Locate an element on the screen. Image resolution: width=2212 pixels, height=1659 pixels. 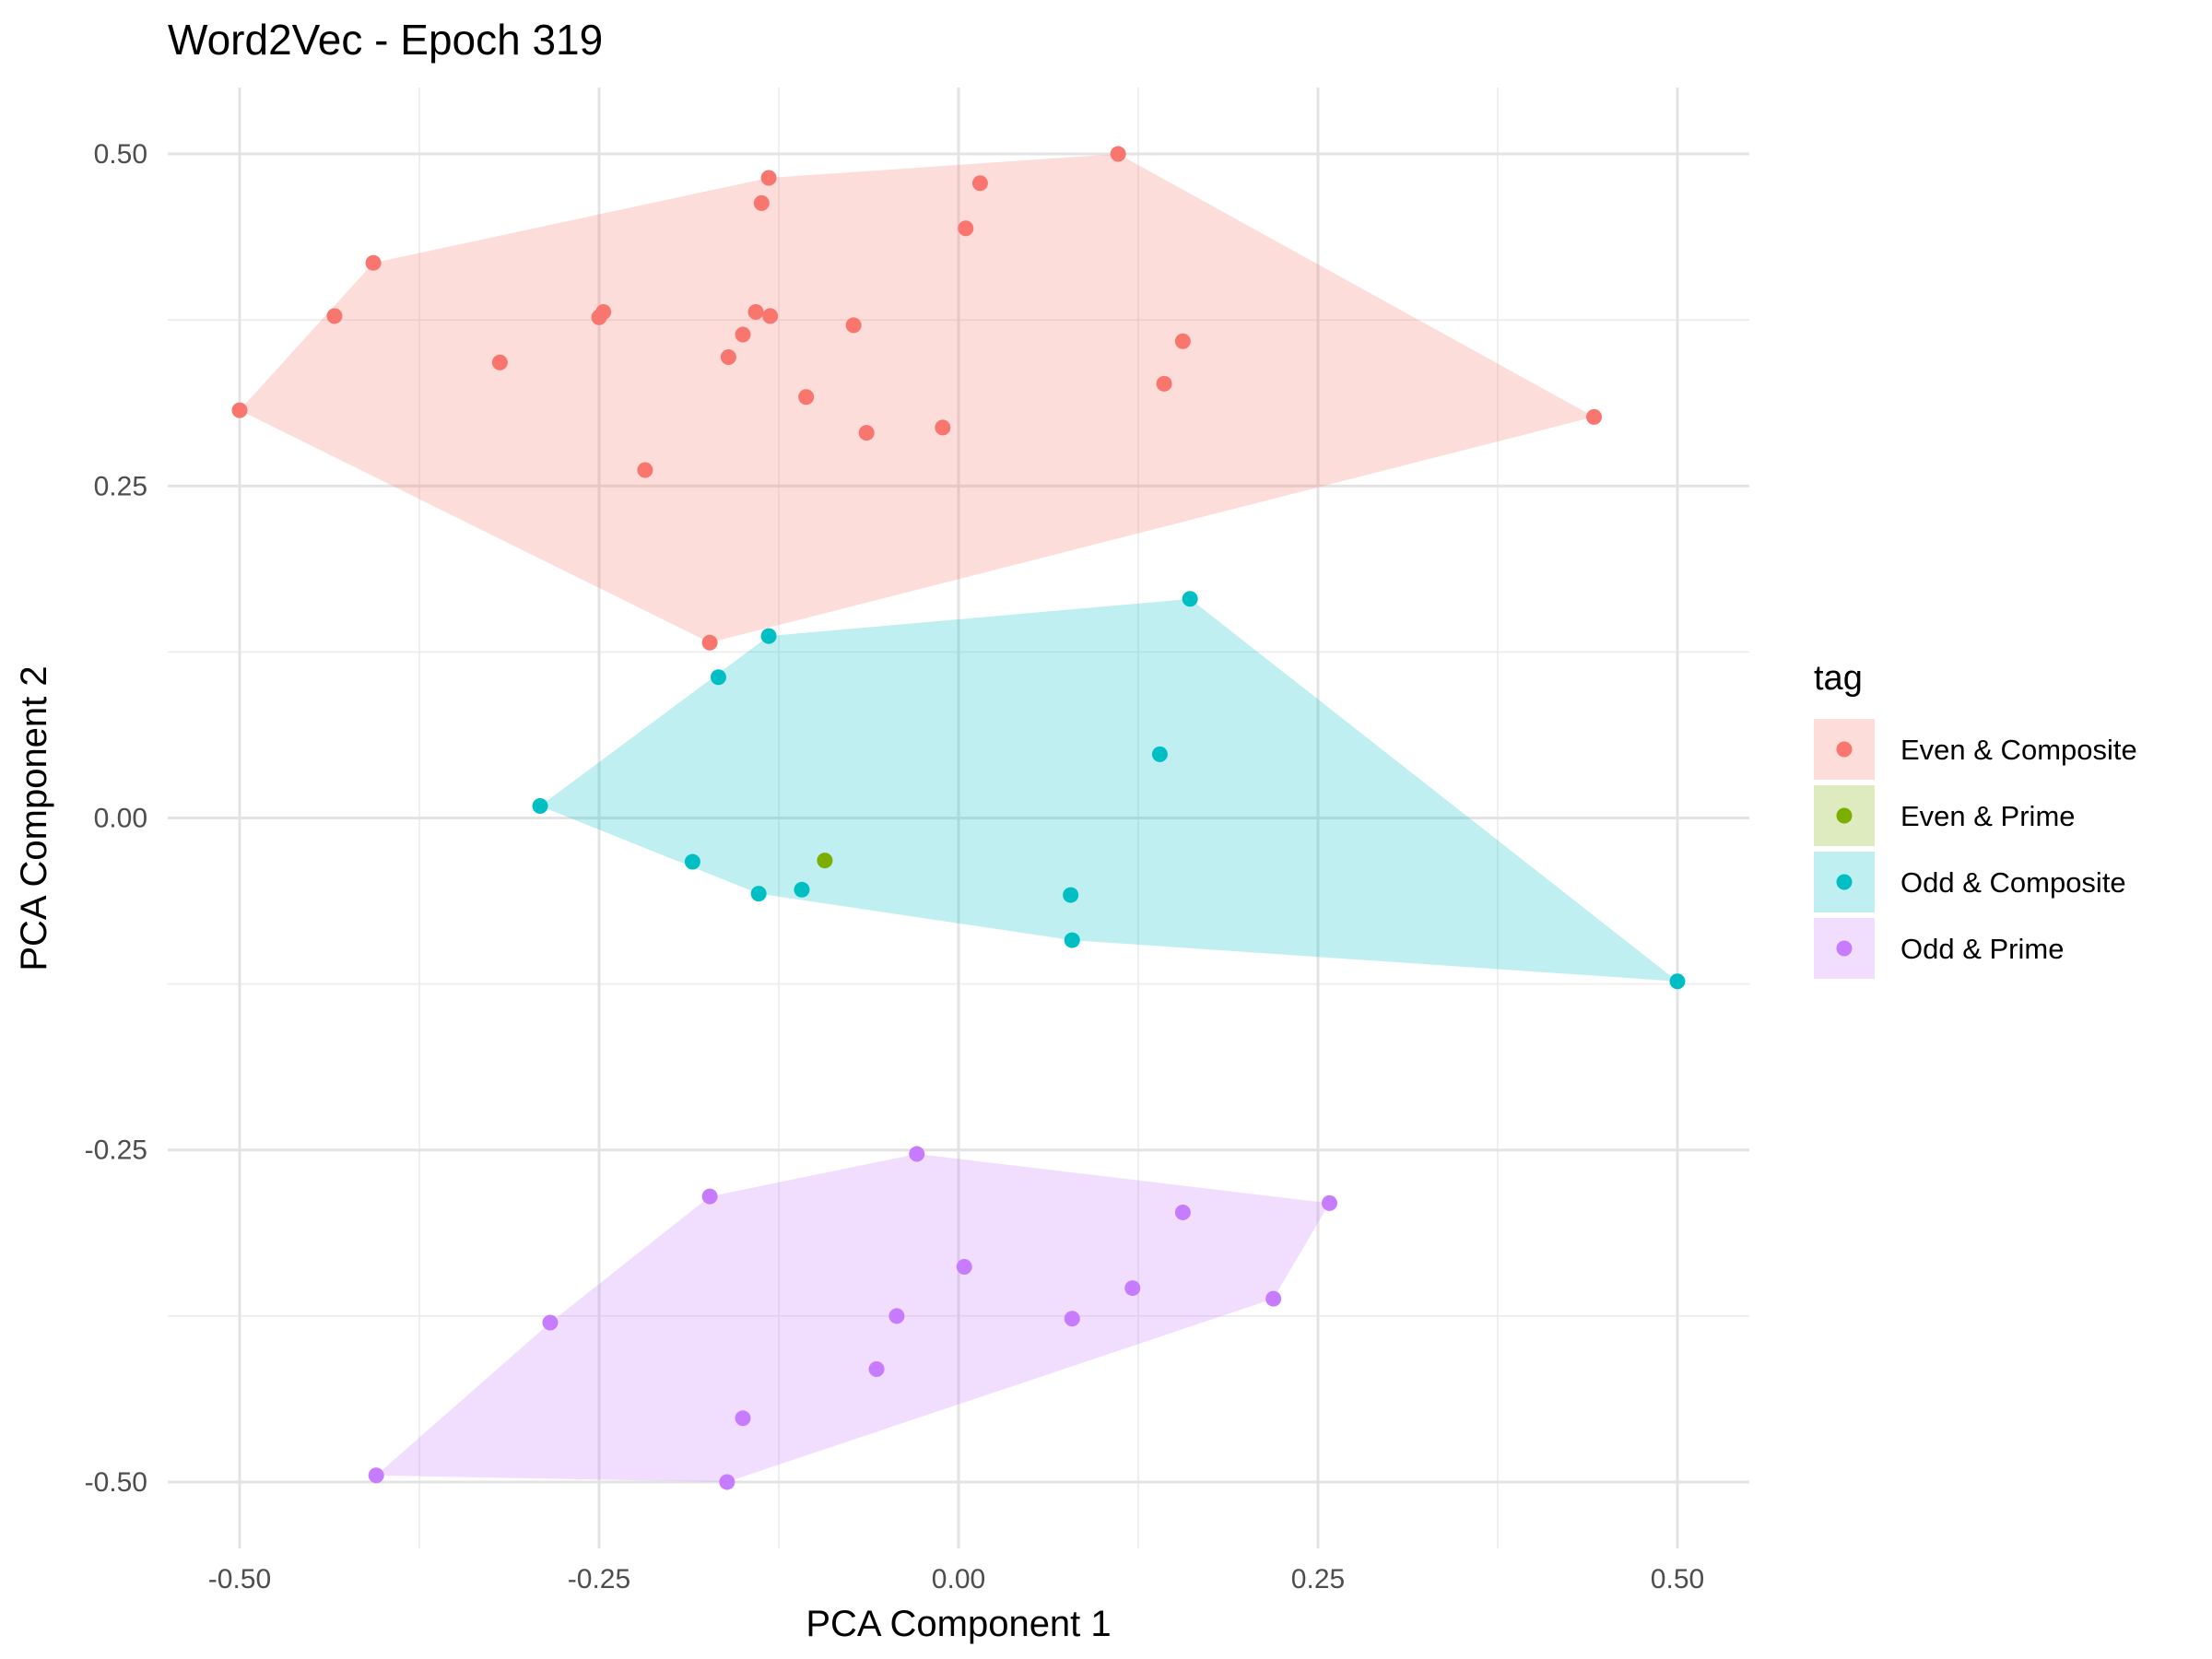
legend-label-even-prime: Even & Prime is located at coordinates (1988, 816).